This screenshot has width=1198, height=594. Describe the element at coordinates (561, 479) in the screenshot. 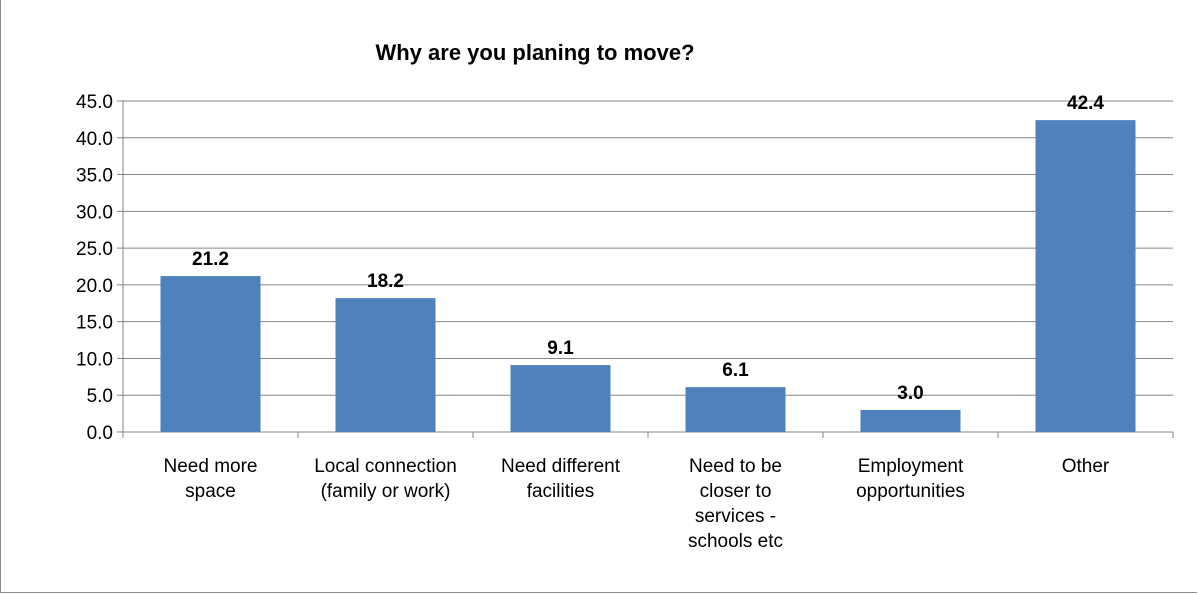

I see `x-category-label: Need different facilities` at that location.